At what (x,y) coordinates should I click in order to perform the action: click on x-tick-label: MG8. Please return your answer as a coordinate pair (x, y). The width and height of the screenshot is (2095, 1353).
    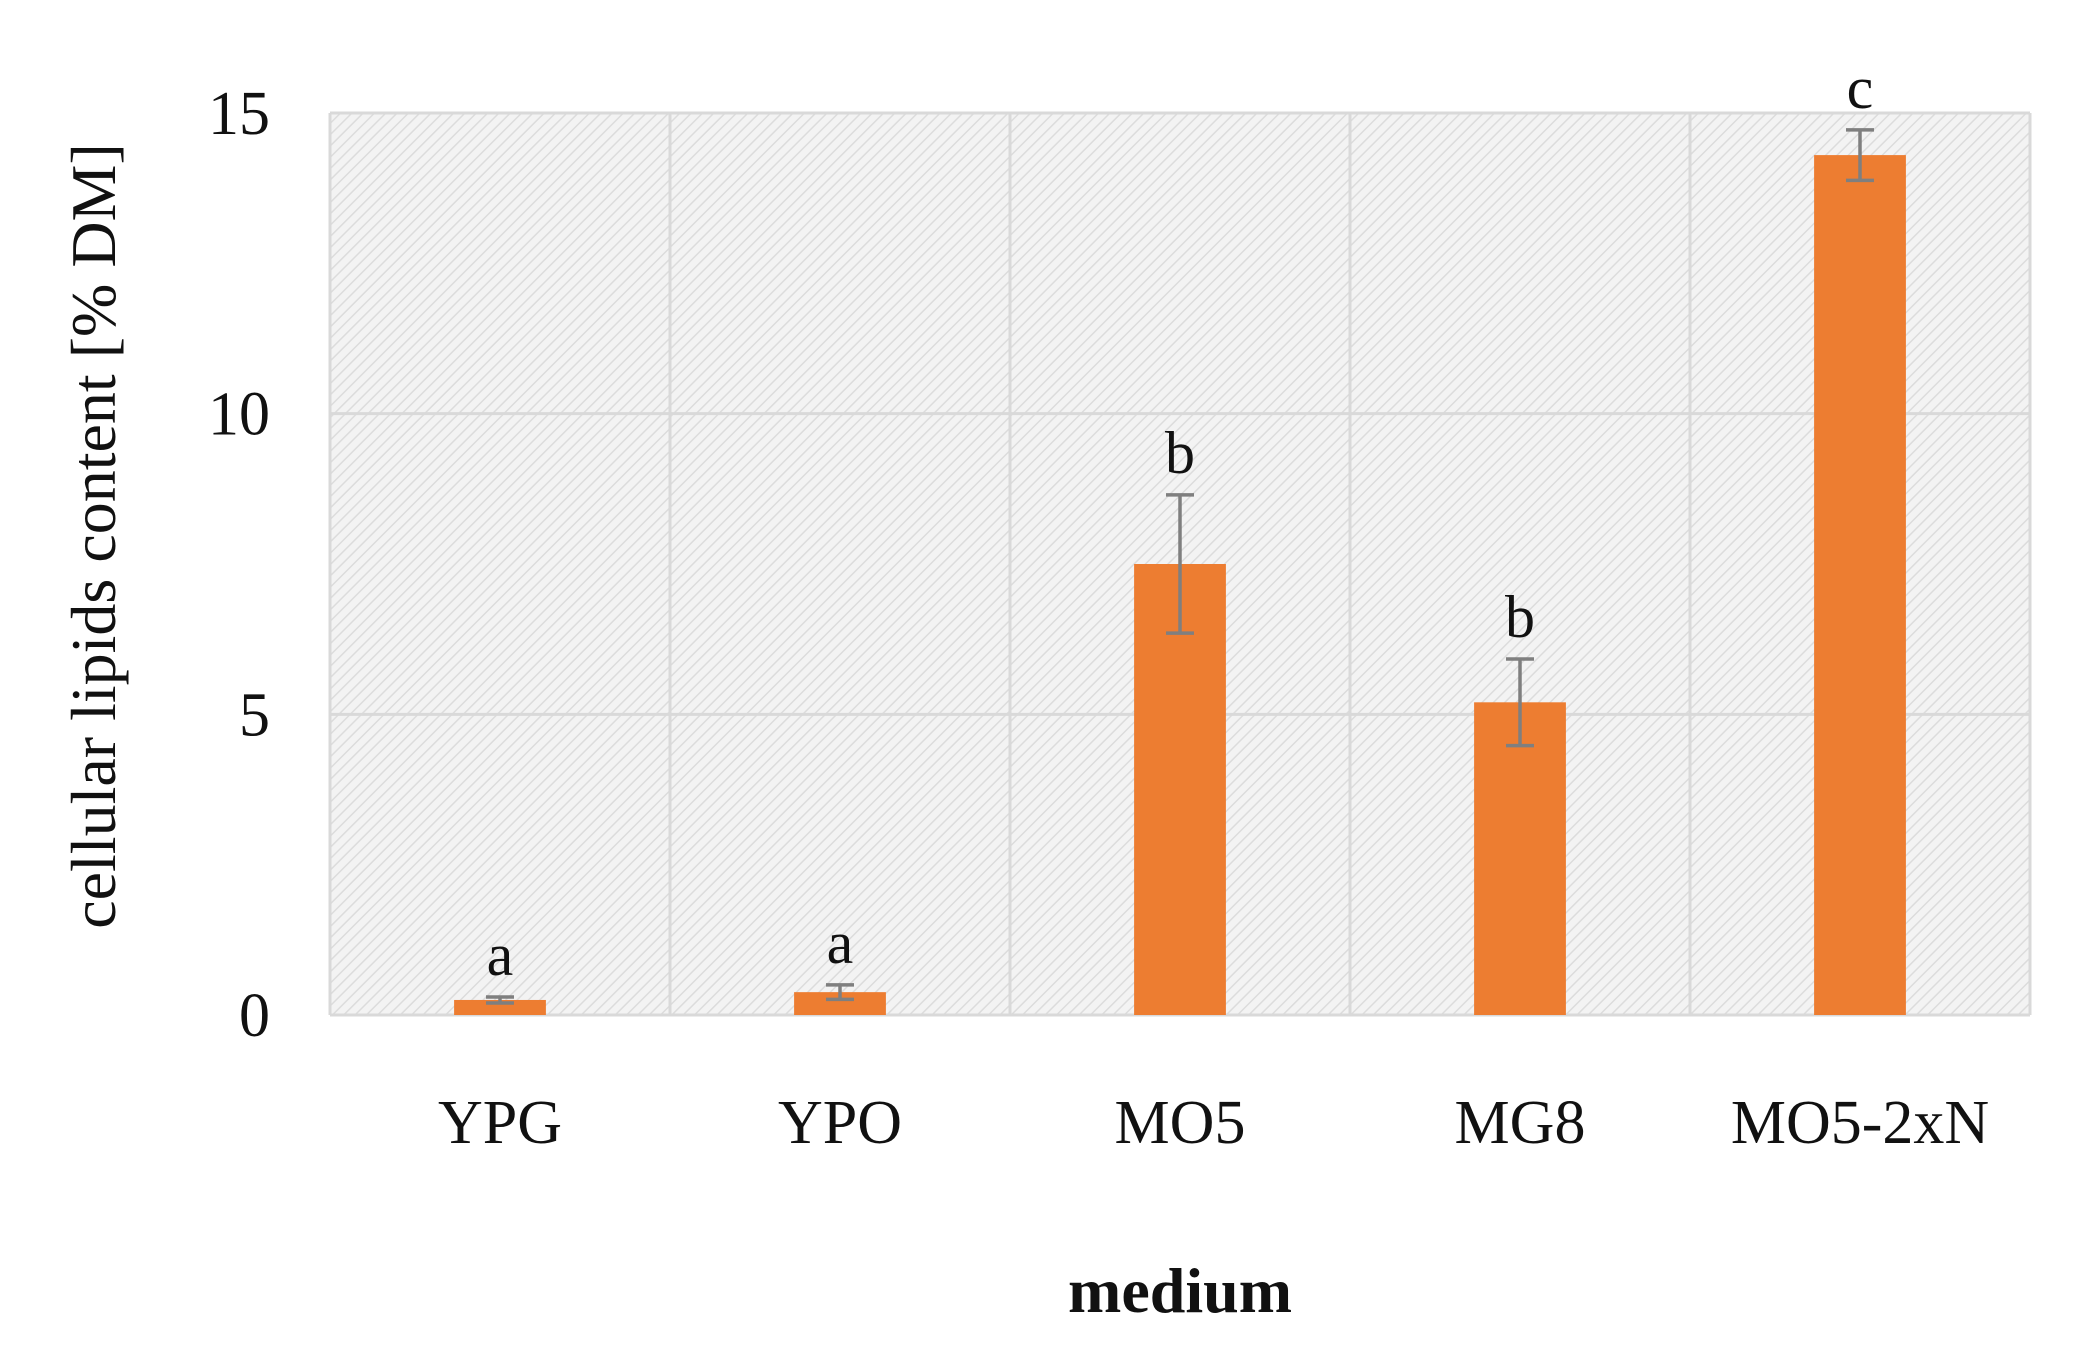
    Looking at the image, I should click on (1520, 1123).